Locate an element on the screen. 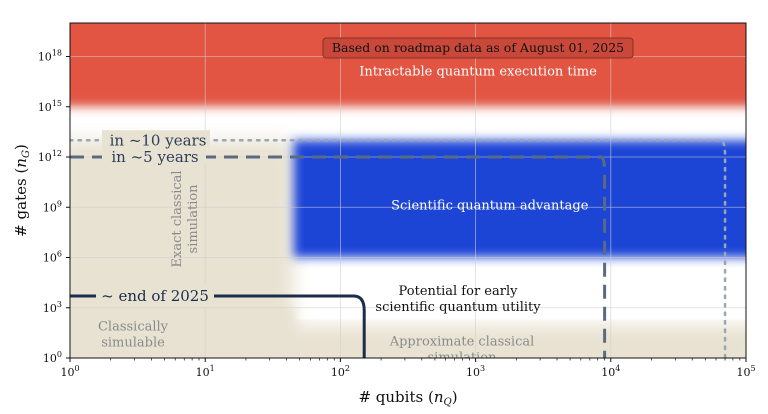 The width and height of the screenshot is (768, 414). region-label-exact-2: simulation is located at coordinates (193, 219).